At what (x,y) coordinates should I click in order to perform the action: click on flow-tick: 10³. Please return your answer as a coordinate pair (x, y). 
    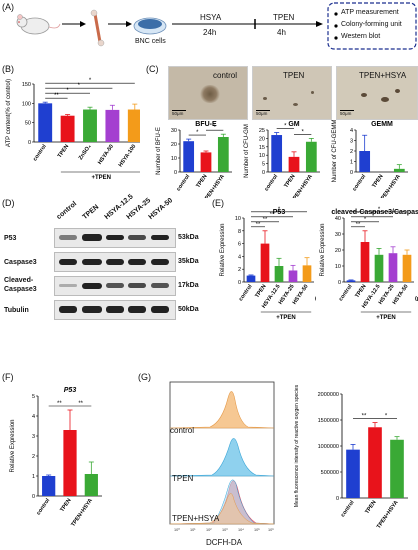
    Looking at the image, I should click on (225, 530).